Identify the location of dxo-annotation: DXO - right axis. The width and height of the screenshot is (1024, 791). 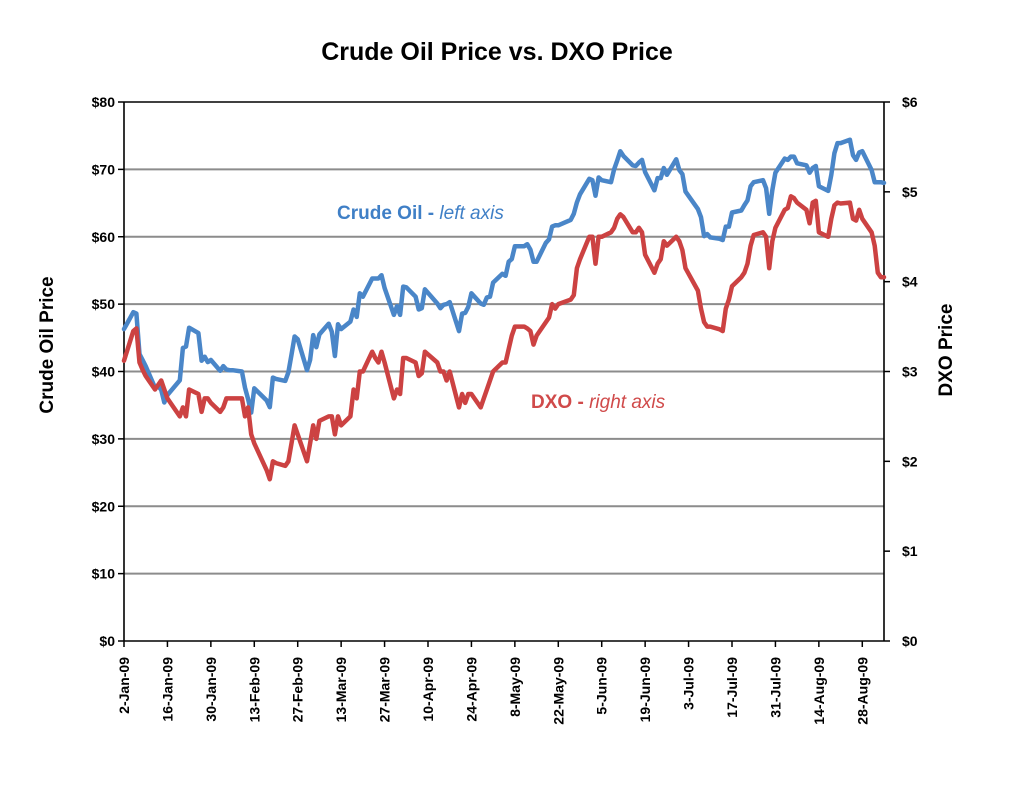
(598, 402).